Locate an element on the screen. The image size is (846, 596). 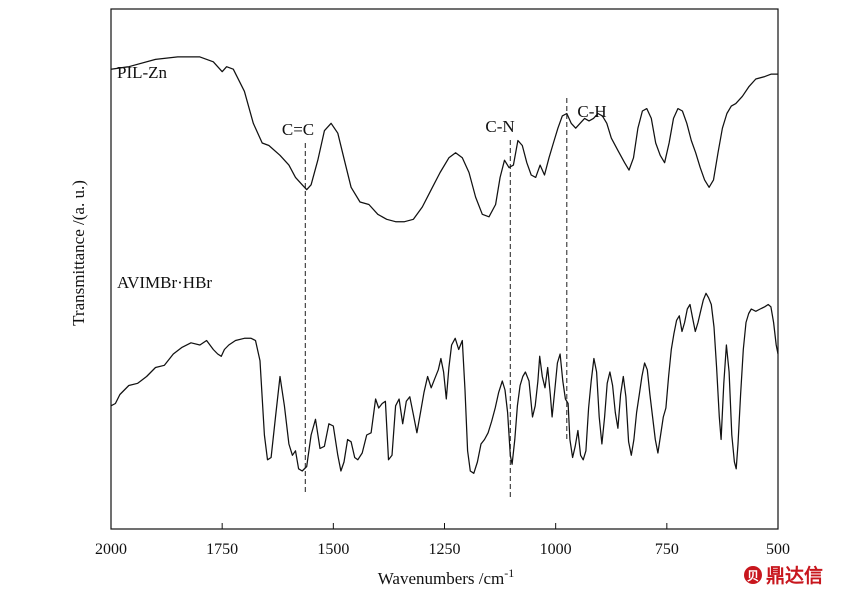
y-axis-label: Transmittance /(a. u.) is located at coordinates (78, 253).